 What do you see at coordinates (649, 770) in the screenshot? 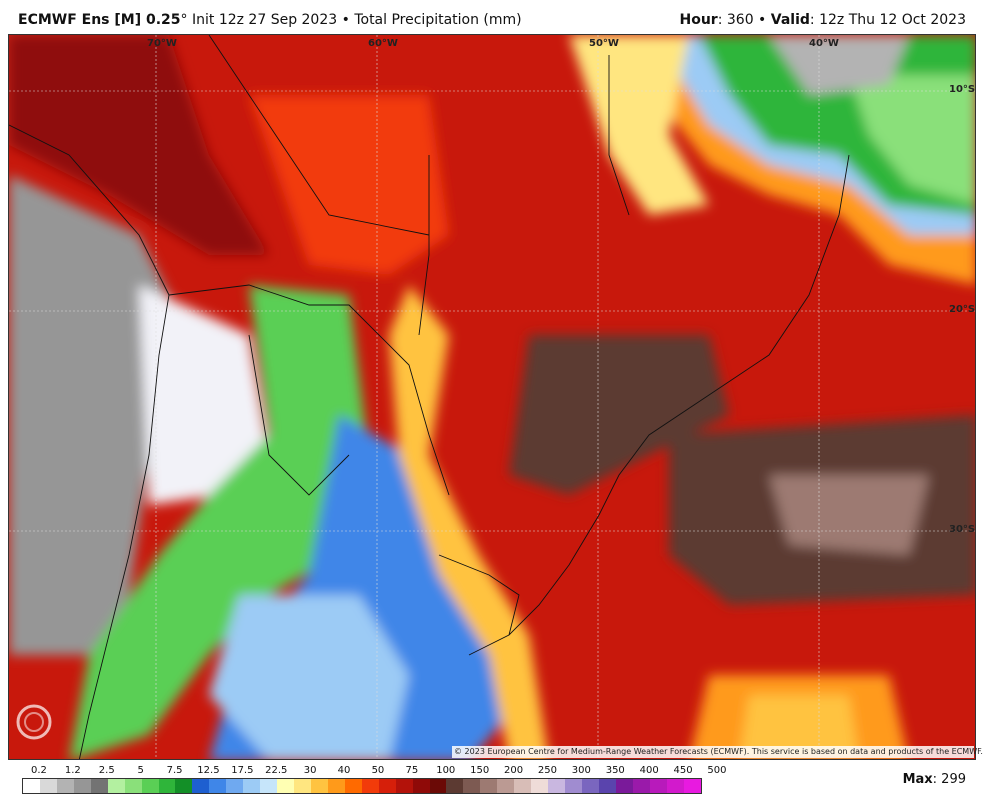
I see `colorbar-tick-label: 400` at bounding box center [649, 770].